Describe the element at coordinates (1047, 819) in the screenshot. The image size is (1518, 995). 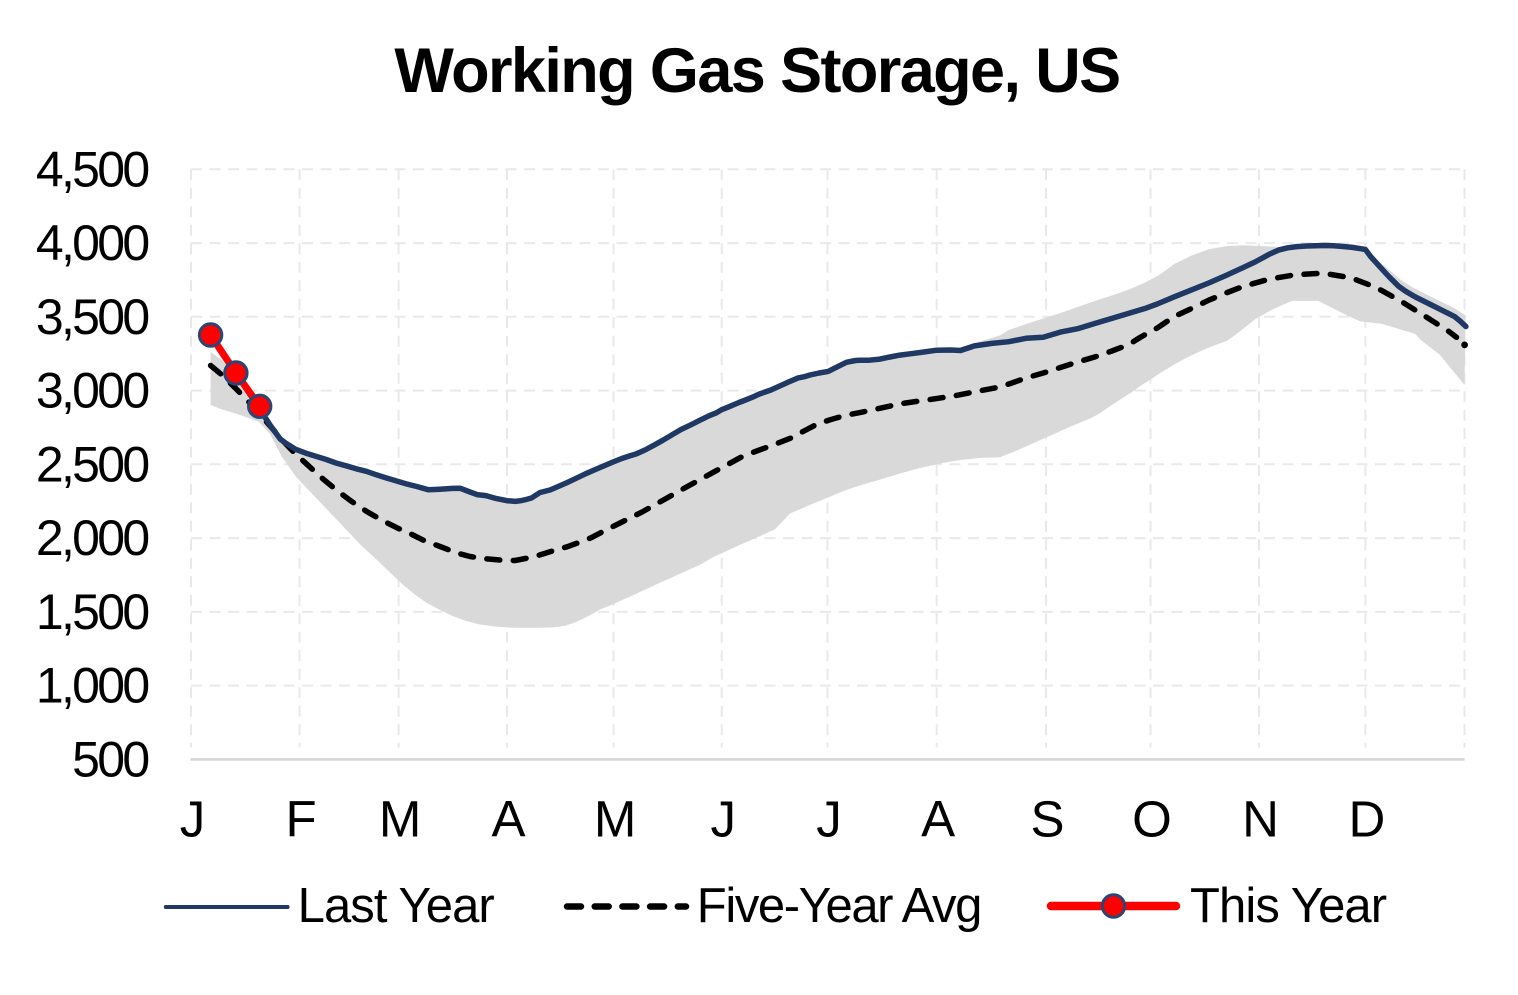
I see `svg-text: S` at that location.